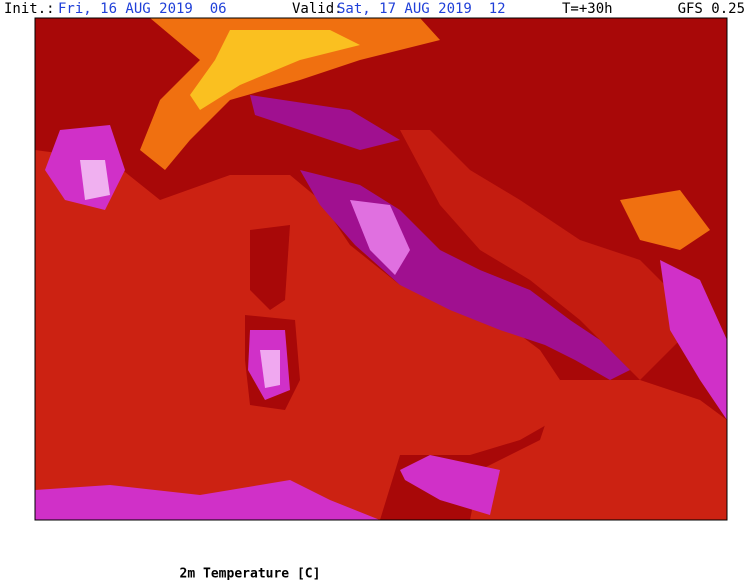  I want to click on corsica, so click(270, 267).